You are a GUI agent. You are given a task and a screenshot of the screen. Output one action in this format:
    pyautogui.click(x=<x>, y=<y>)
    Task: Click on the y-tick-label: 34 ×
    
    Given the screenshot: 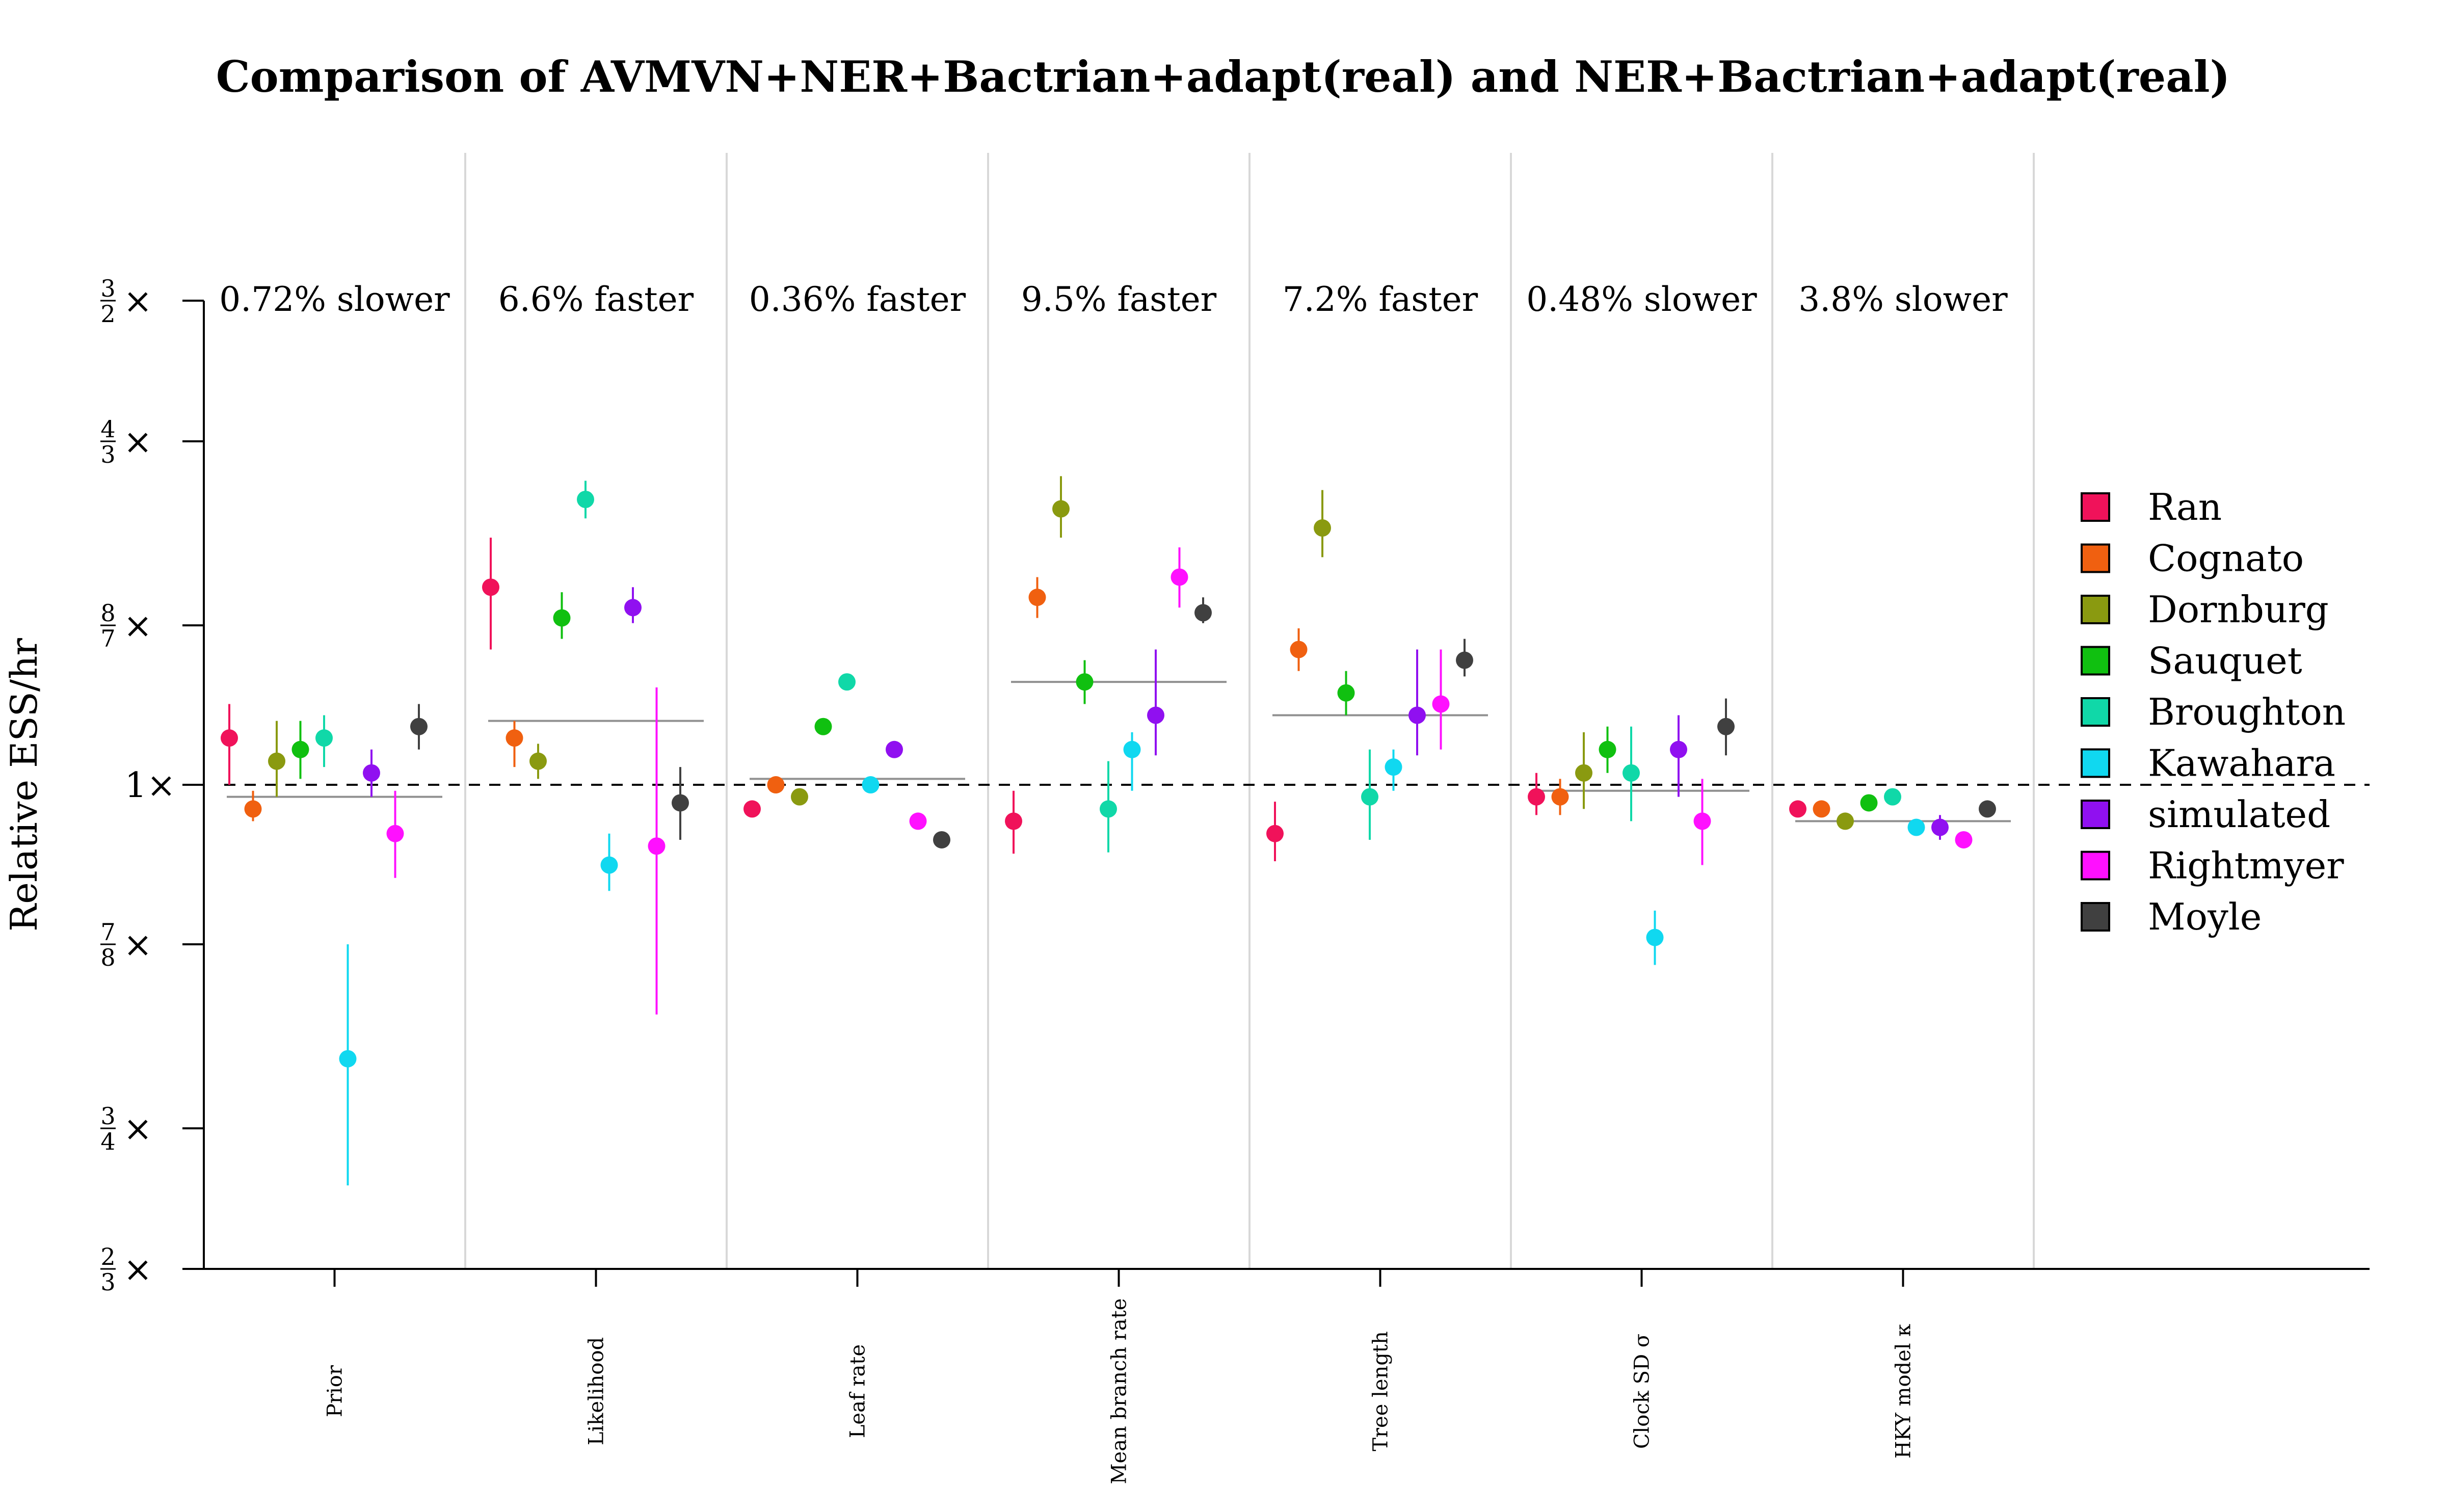 What is the action you would take?
    pyautogui.click(x=126, y=1128)
    